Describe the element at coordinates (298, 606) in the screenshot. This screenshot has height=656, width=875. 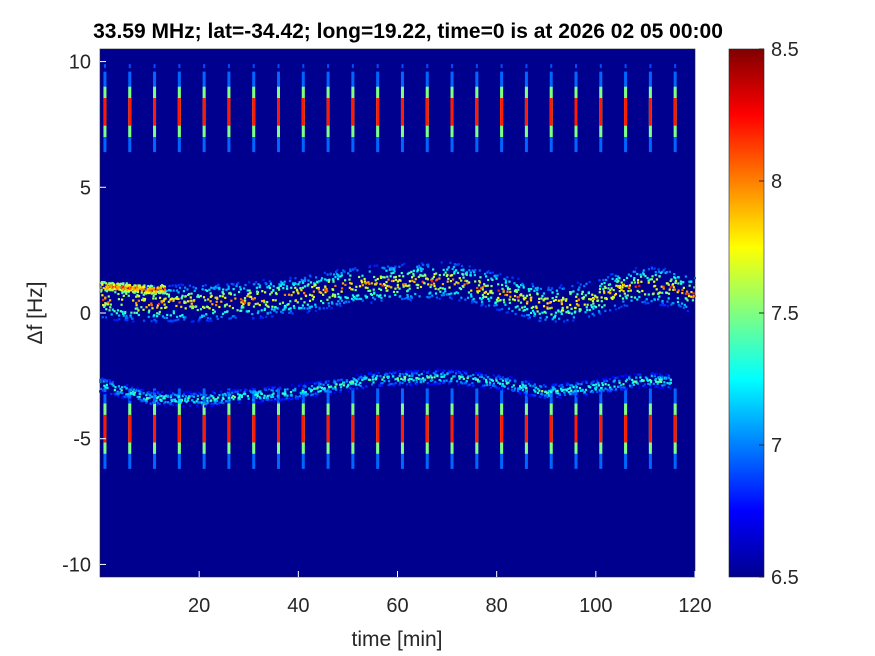
I see `x-tick-label: 40` at that location.